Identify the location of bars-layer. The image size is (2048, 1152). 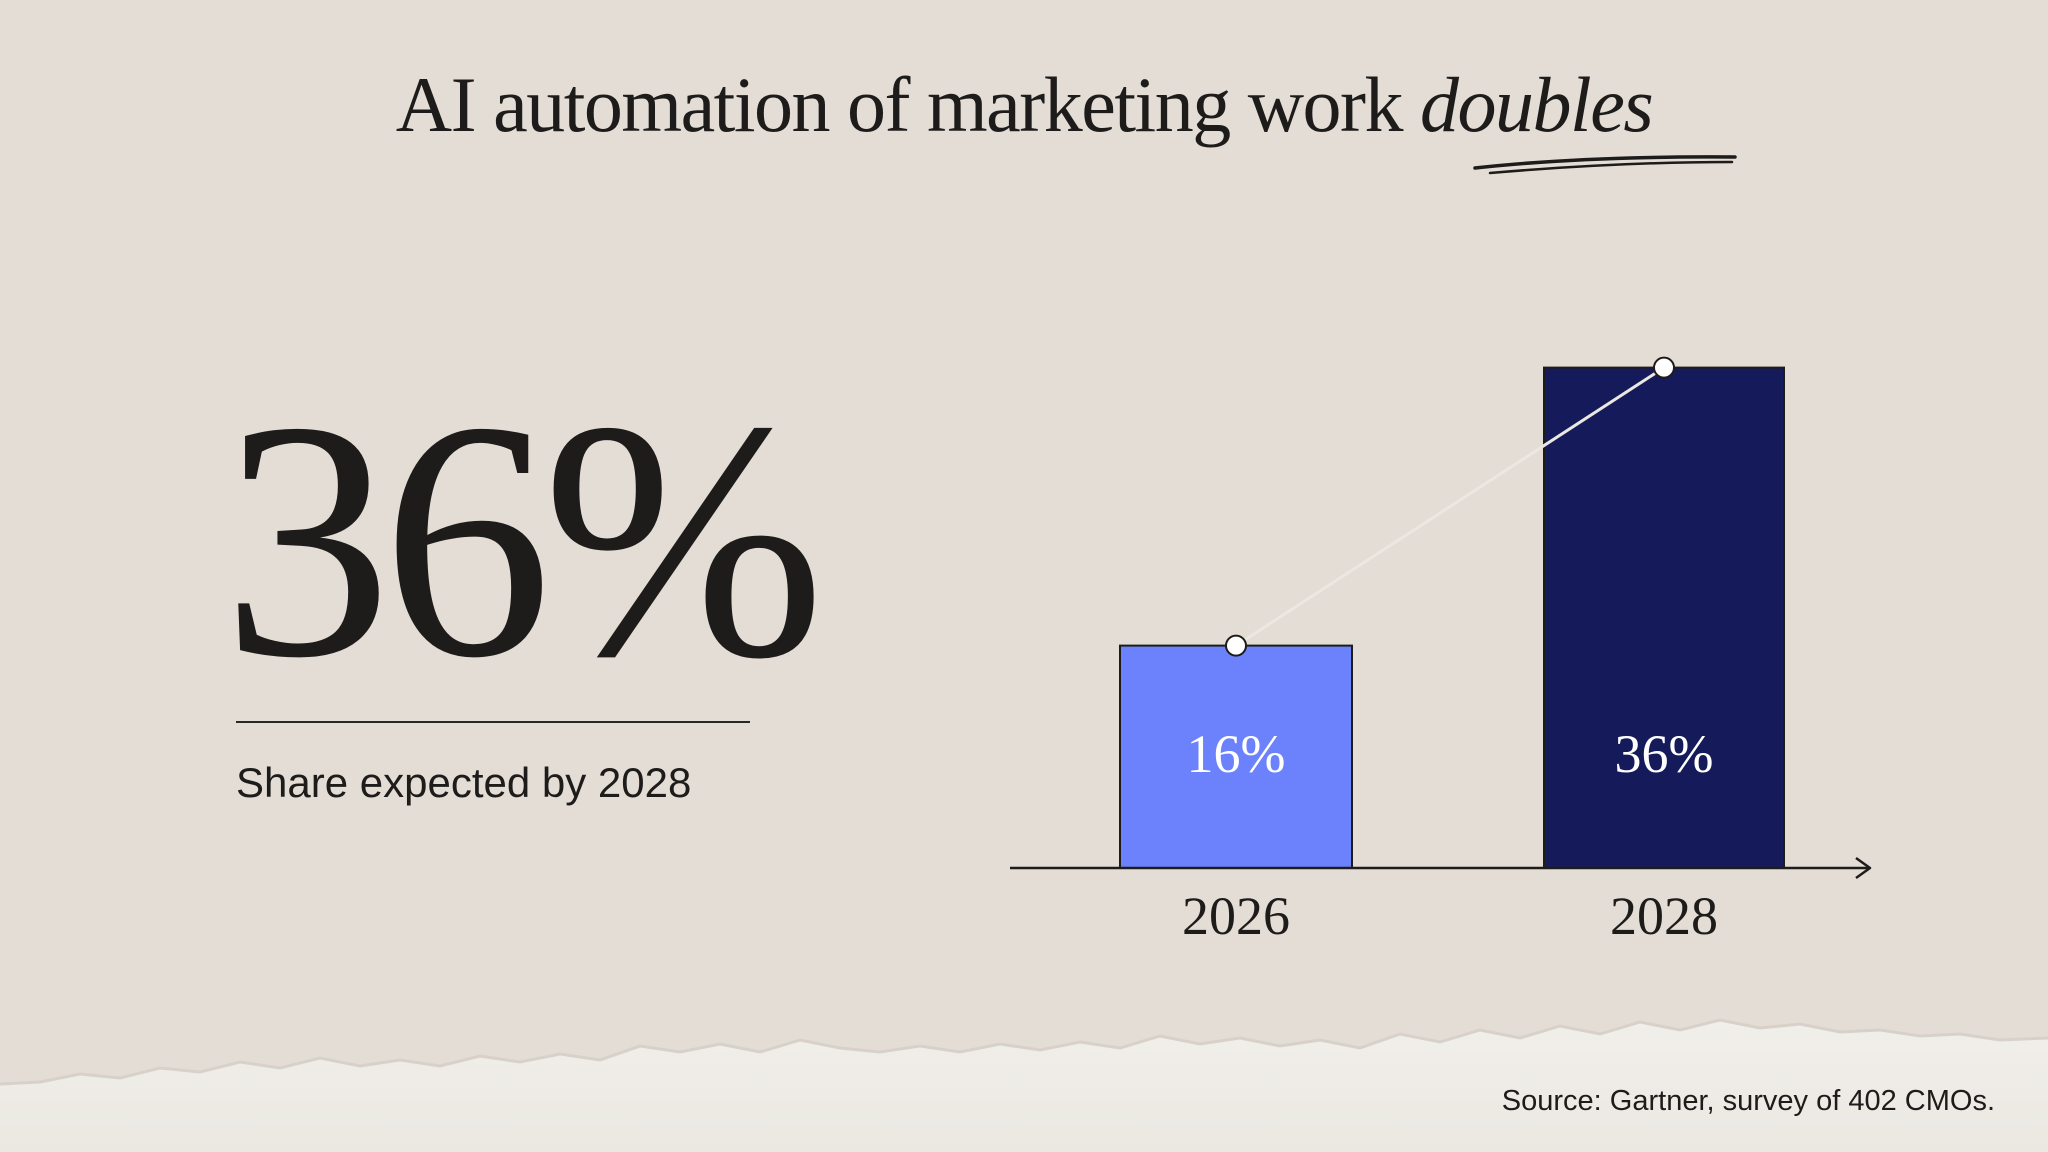
(1452, 617).